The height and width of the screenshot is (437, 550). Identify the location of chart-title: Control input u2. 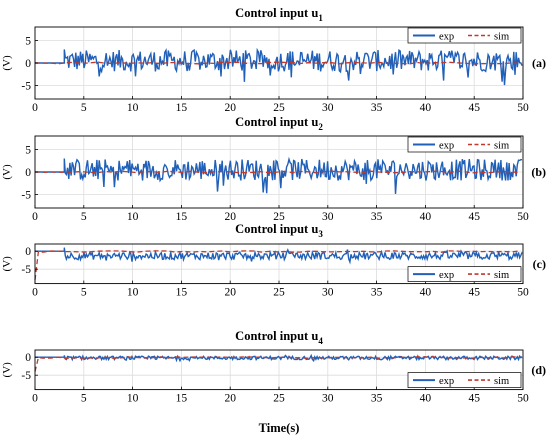
(279, 123).